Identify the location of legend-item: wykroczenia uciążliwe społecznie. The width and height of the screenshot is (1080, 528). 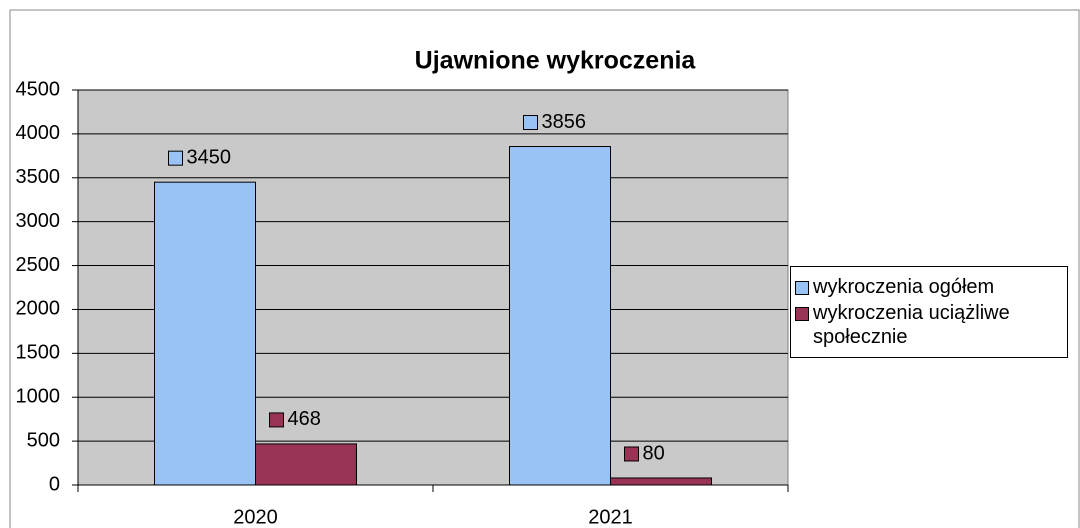
(929, 325).